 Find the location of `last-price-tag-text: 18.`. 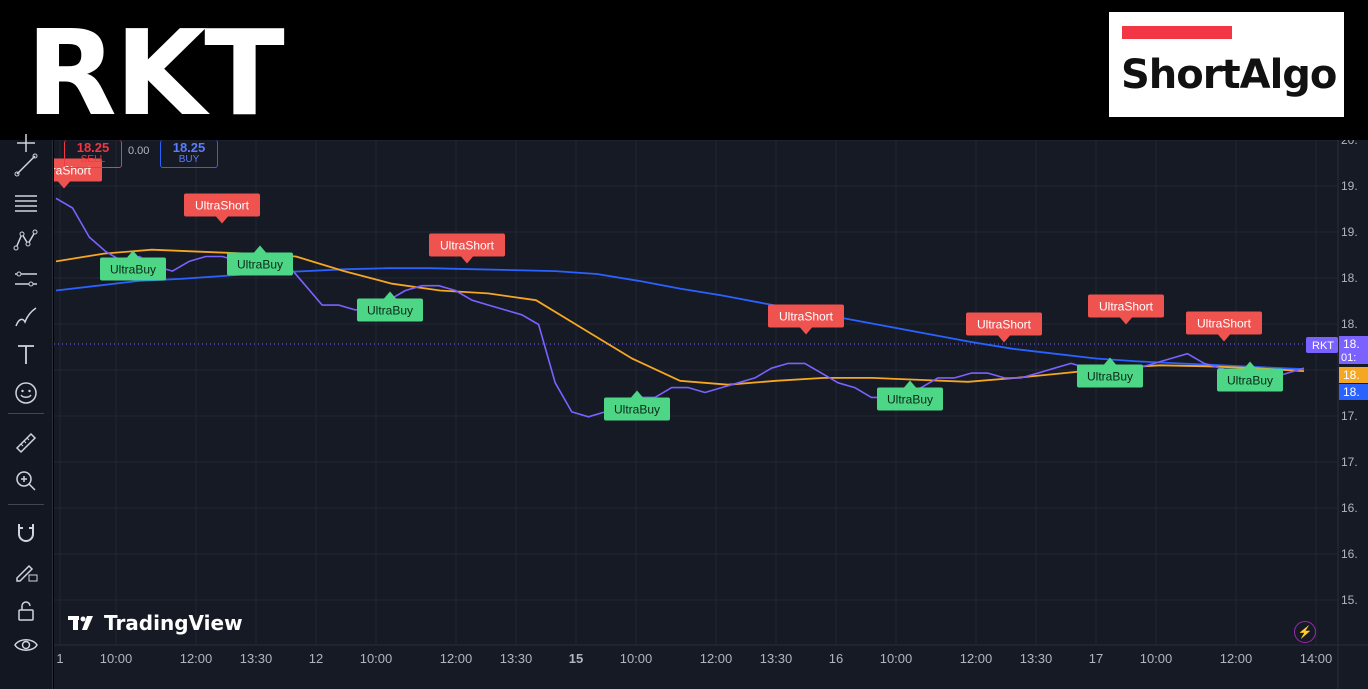

last-price-tag-text: 18. is located at coordinates (1351, 344).